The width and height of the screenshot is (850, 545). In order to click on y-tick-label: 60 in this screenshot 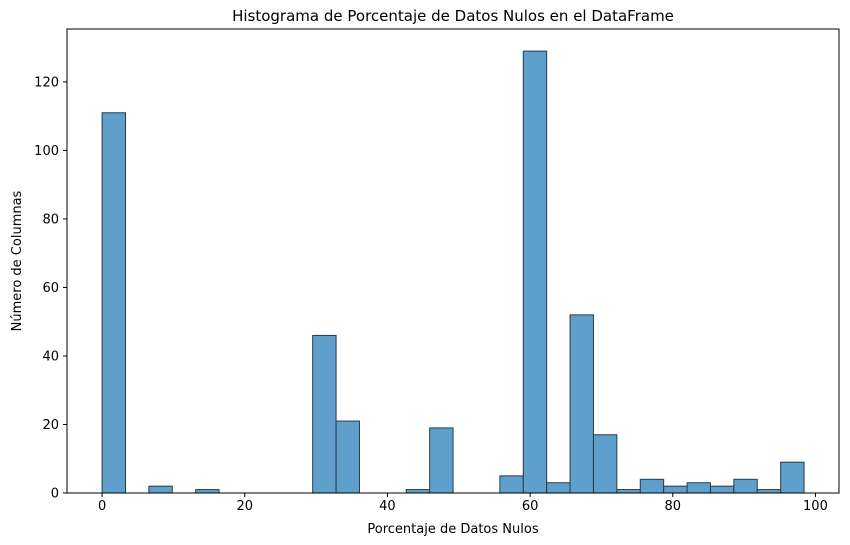, I will do `click(50, 288)`.